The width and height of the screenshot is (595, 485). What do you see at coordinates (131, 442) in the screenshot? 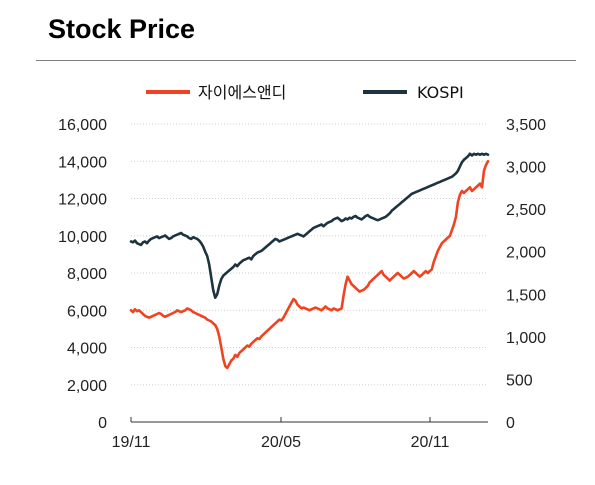
I see `x-tick-label: 19/11` at bounding box center [131, 442].